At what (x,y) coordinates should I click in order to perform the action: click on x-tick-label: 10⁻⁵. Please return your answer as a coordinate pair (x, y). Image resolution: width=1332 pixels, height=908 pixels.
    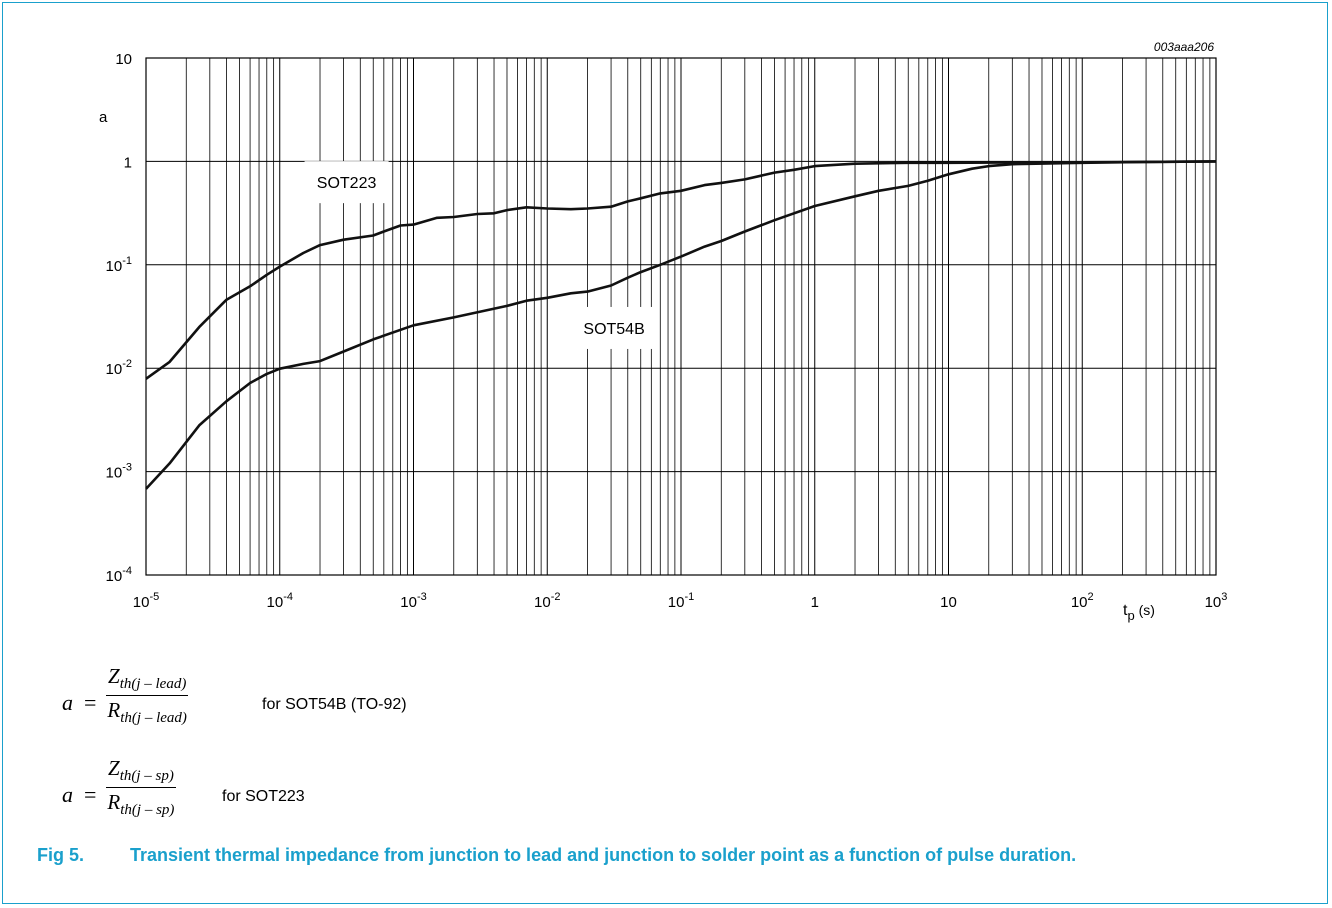
    Looking at the image, I should click on (146, 601).